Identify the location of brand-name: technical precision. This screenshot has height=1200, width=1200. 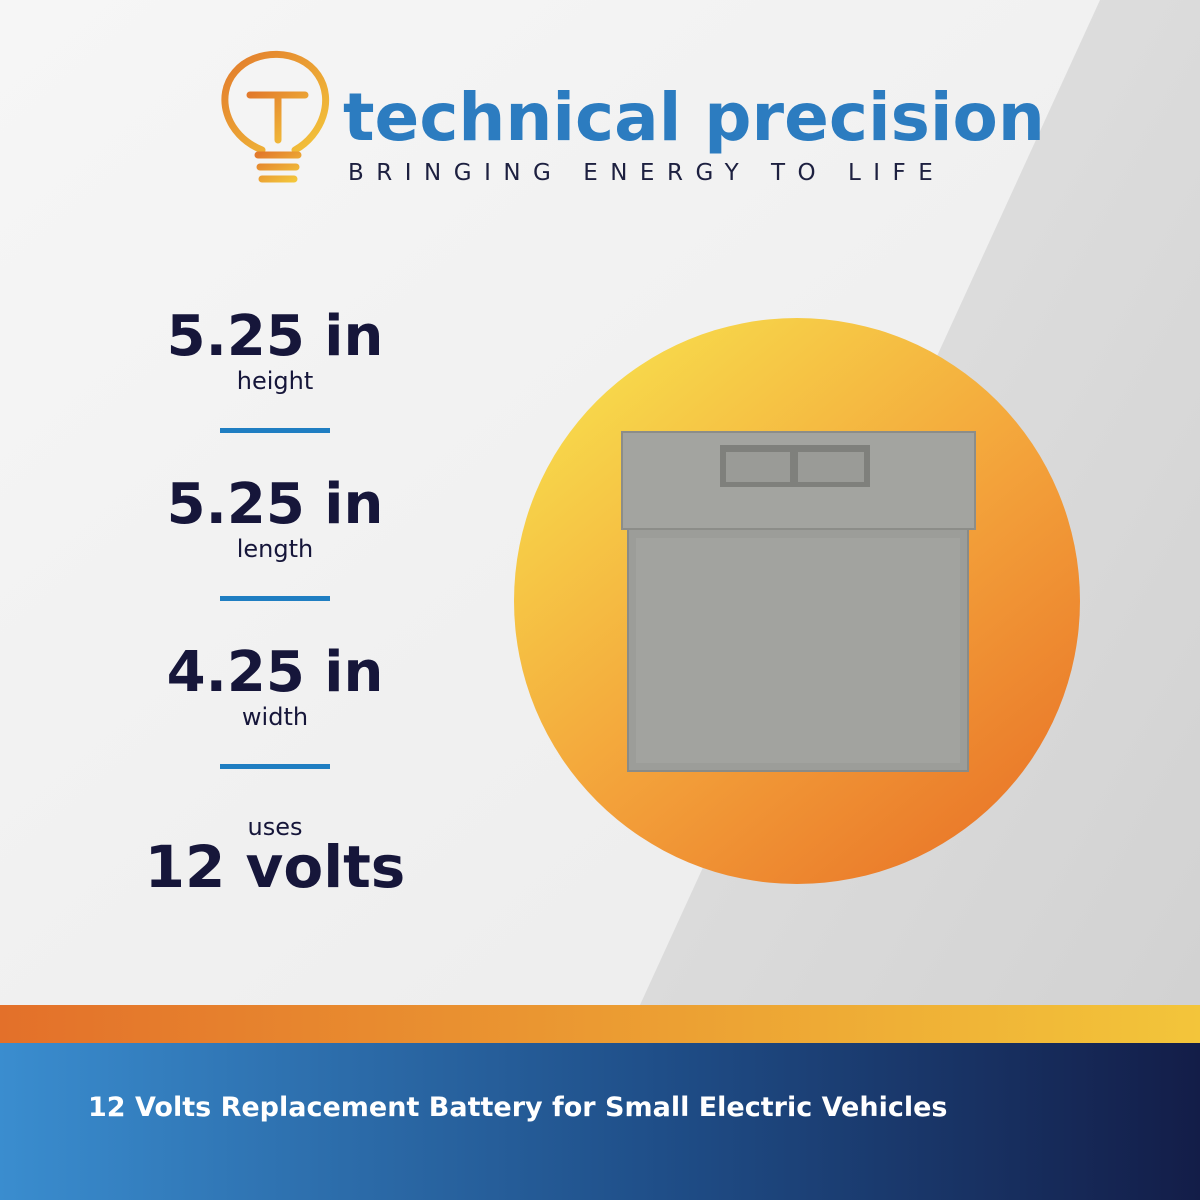
(694, 117).